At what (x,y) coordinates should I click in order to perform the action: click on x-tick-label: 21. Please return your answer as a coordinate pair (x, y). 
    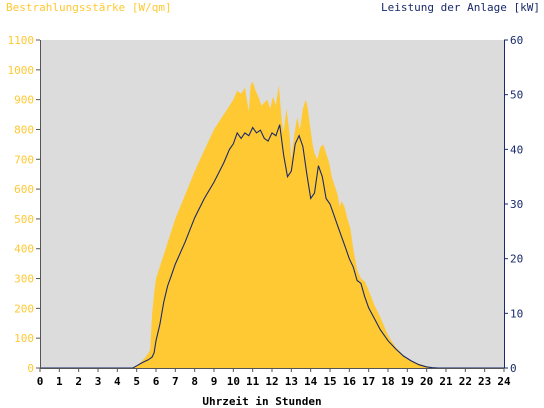
    Looking at the image, I should click on (446, 381).